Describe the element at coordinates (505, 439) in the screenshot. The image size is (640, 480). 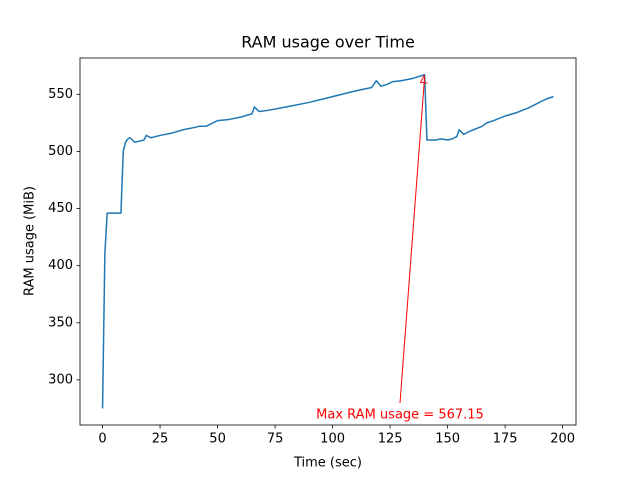
I see `x-tick-label: 175` at that location.